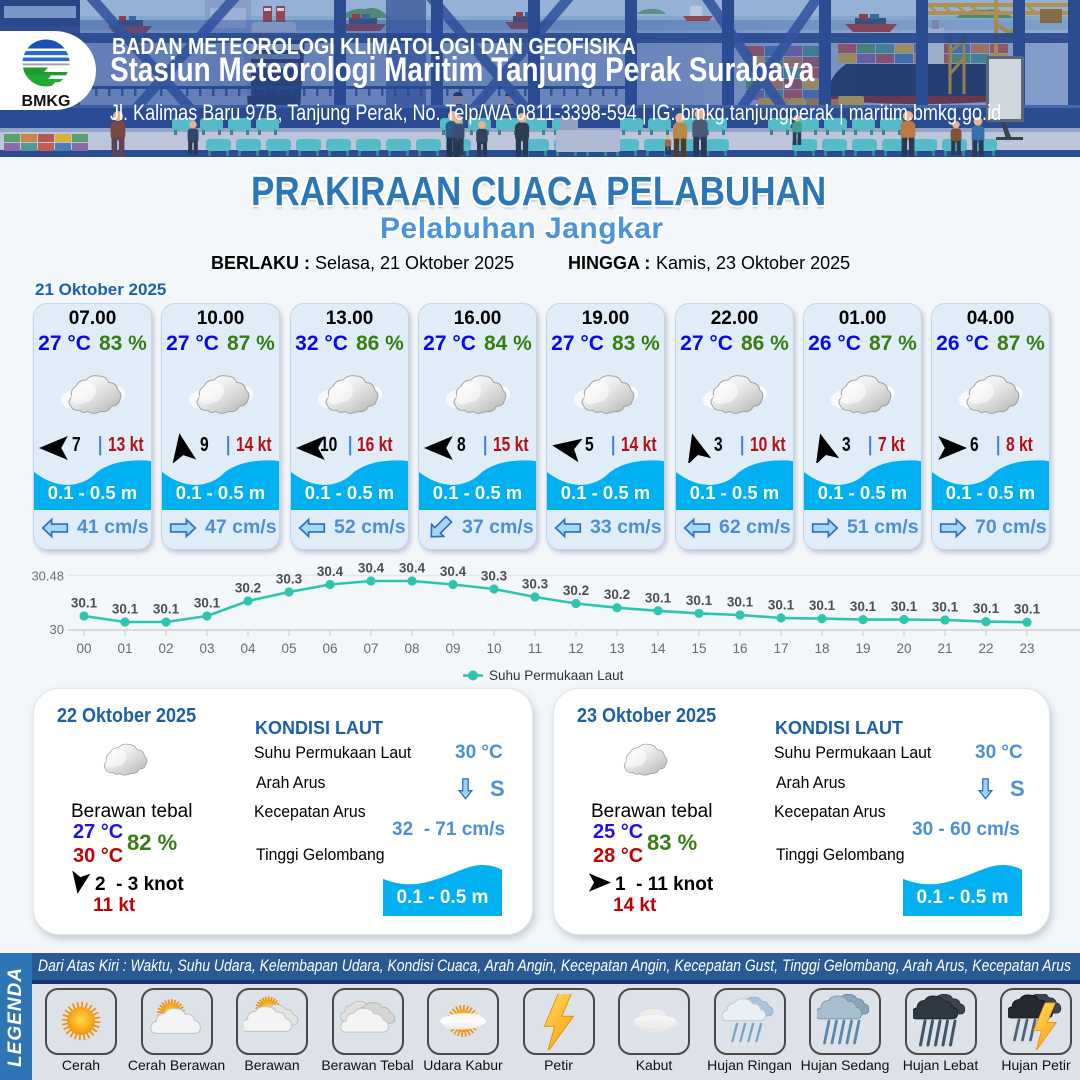 This screenshot has height=1080, width=1080. What do you see at coordinates (46, 101) in the screenshot?
I see `svg-text: BMKG` at bounding box center [46, 101].